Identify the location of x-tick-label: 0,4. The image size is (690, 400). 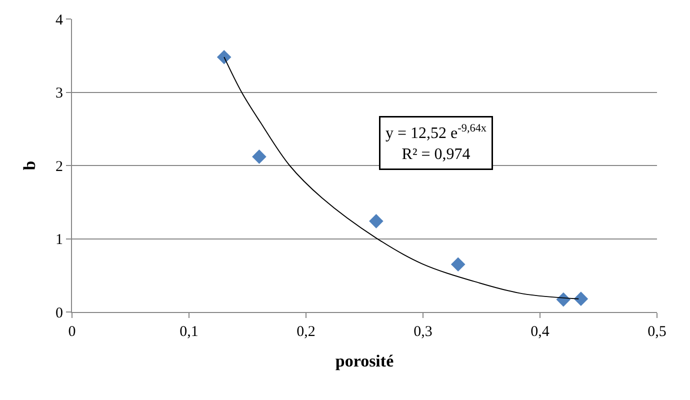
(540, 332).